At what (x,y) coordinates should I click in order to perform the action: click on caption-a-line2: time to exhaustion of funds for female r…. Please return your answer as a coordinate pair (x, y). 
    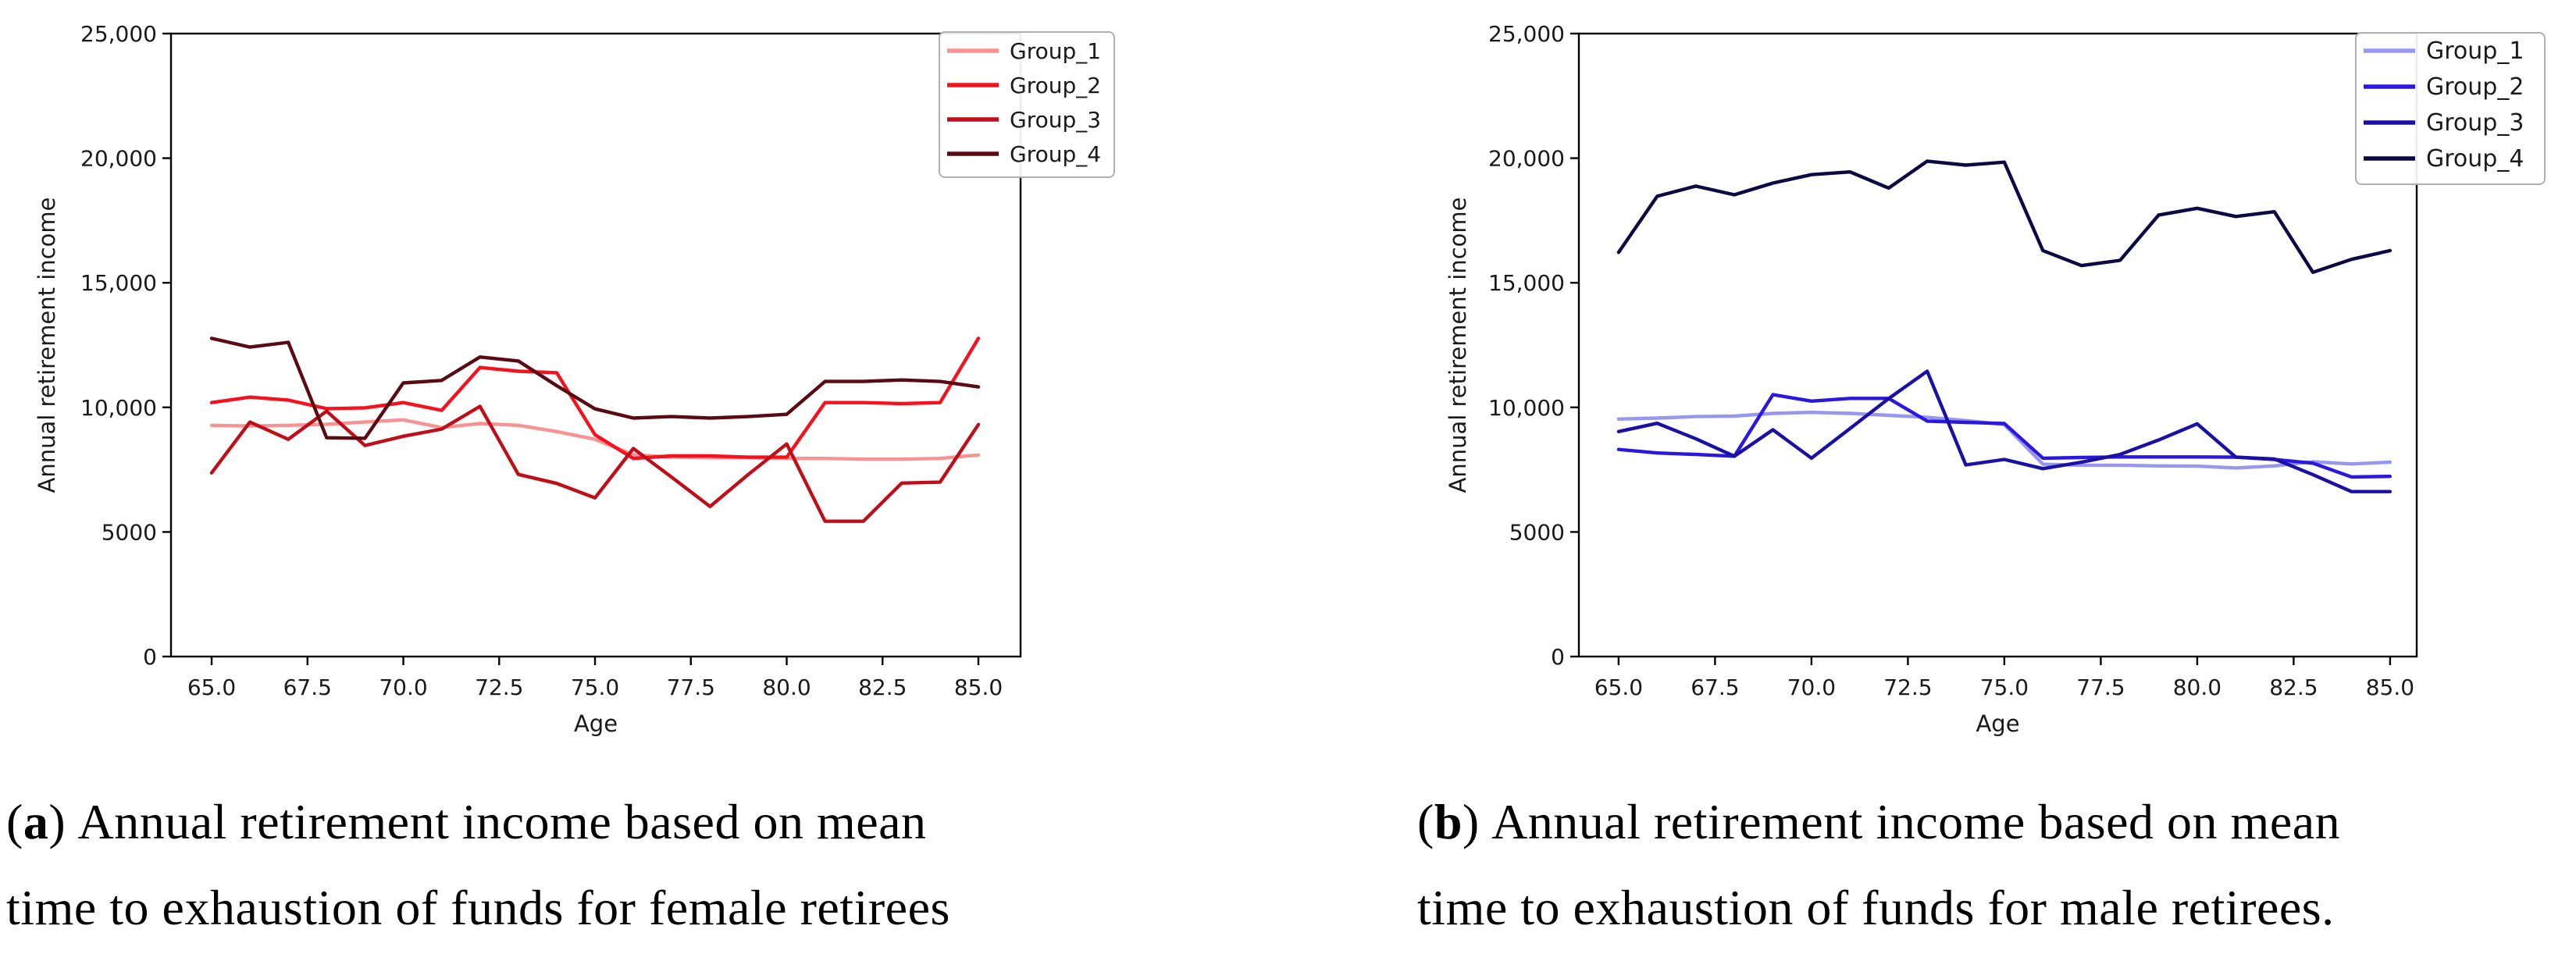
    Looking at the image, I should click on (478, 907).